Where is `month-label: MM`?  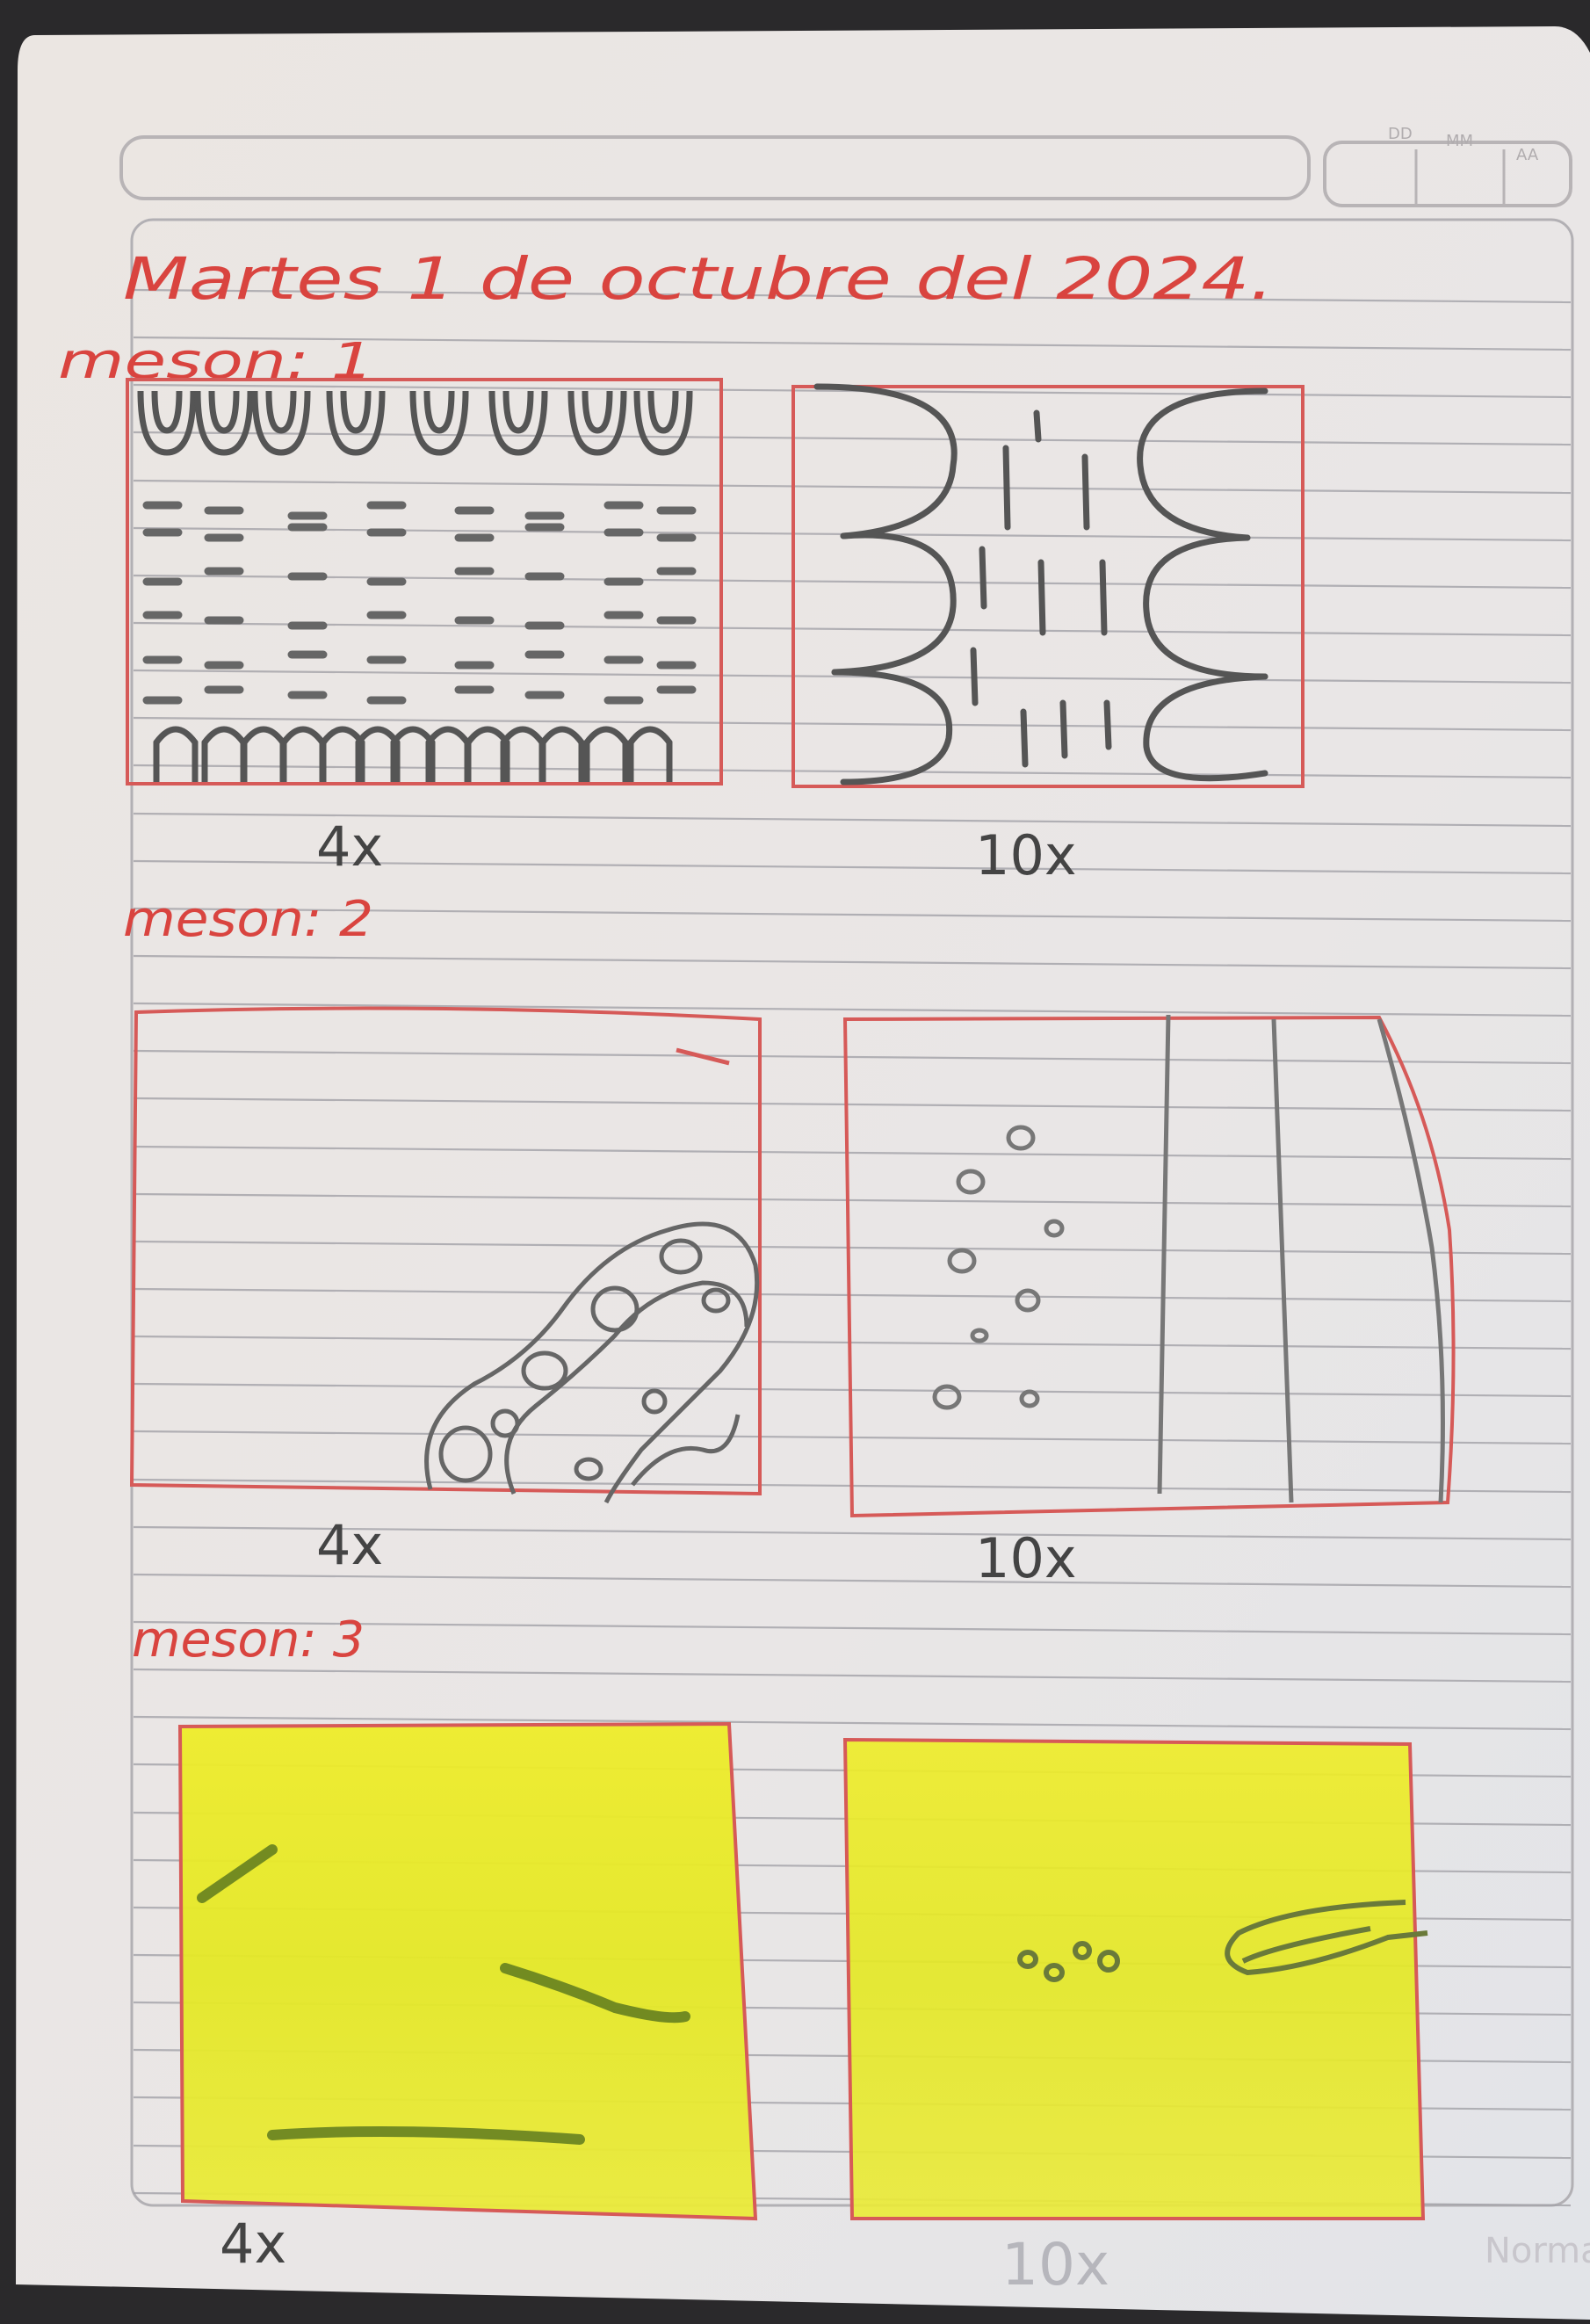
month-label: MM is located at coordinates (1459, 141).